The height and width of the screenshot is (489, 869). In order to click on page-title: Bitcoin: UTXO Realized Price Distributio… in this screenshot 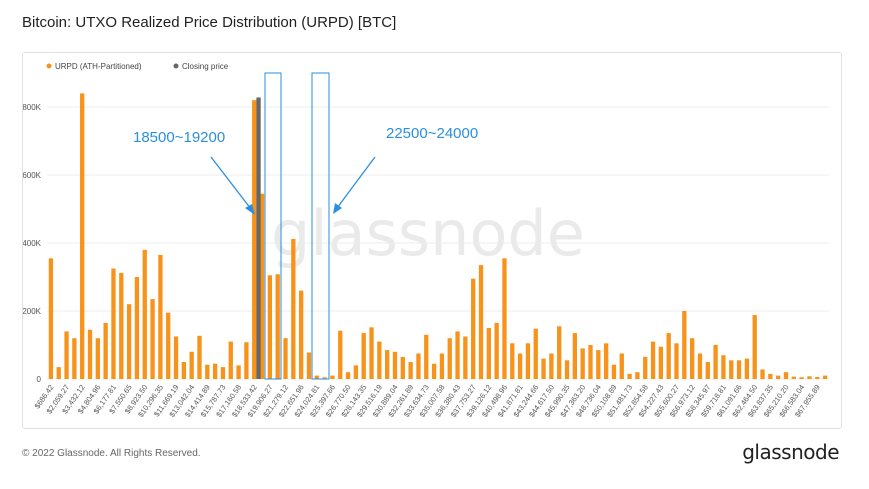, I will do `click(209, 22)`.